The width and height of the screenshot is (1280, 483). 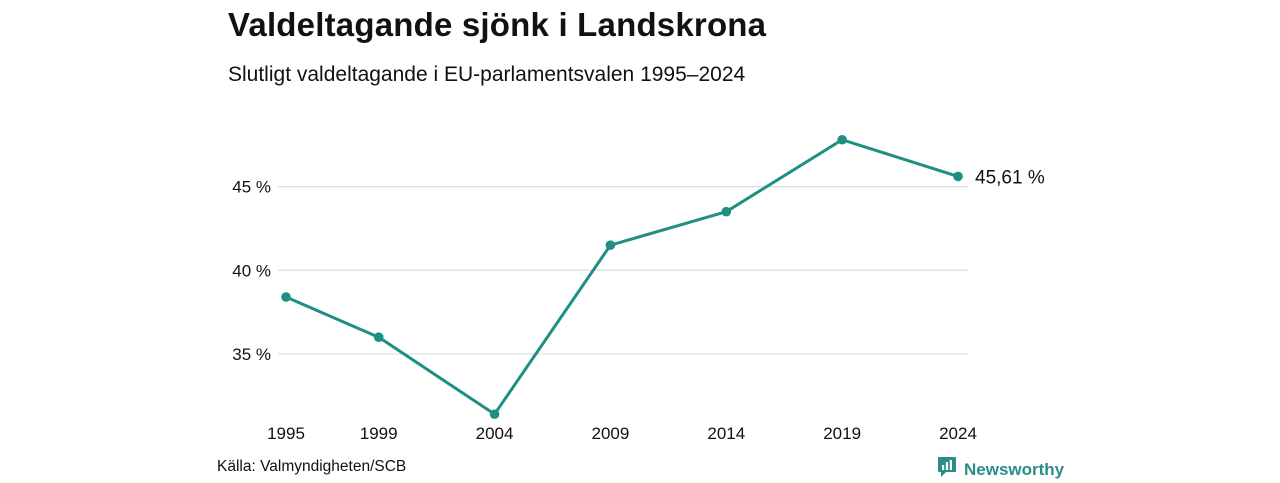 I want to click on x-tick-label: 1999, so click(x=379, y=433).